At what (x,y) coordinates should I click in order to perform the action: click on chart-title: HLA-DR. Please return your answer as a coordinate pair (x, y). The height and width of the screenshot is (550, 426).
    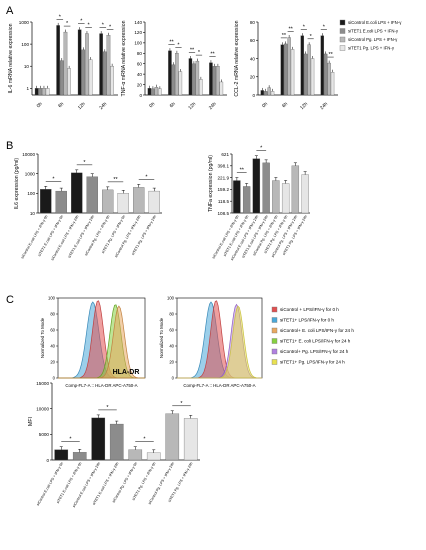
    Looking at the image, I should click on (126, 372).